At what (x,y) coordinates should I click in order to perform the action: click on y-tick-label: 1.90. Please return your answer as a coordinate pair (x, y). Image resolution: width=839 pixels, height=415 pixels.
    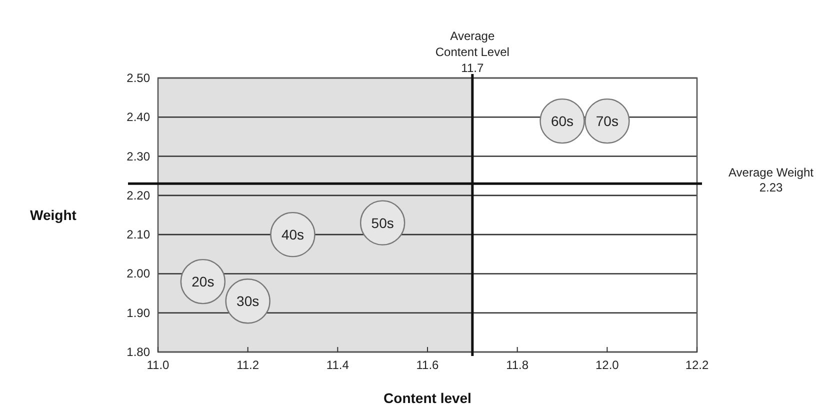
    Looking at the image, I should click on (138, 313).